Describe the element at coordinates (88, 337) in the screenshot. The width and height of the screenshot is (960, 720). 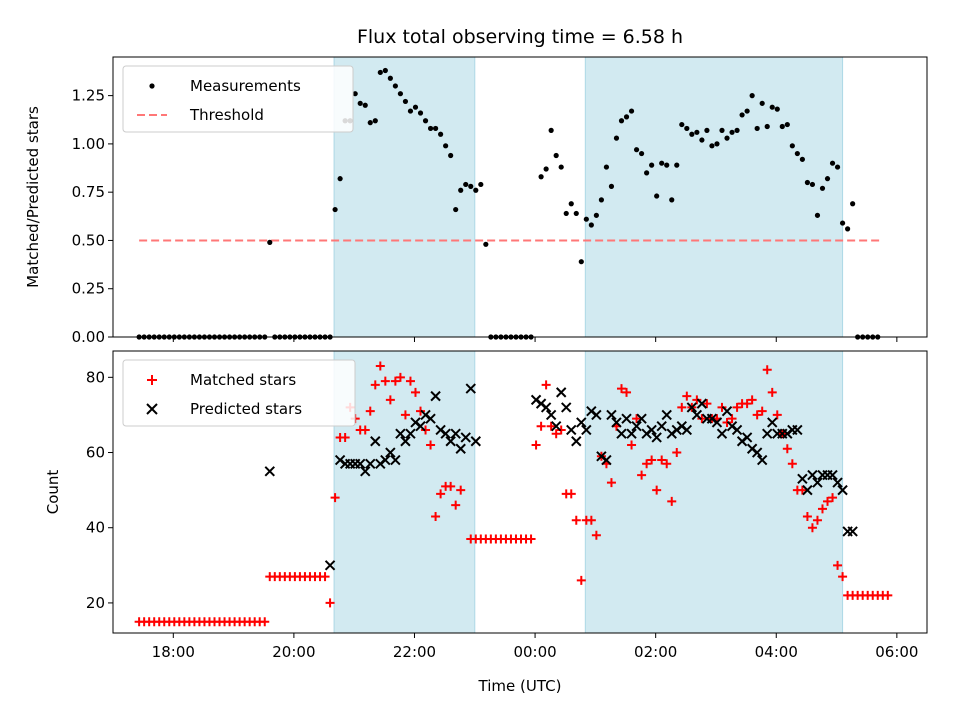
I see `y-tick-label: 0.00` at that location.